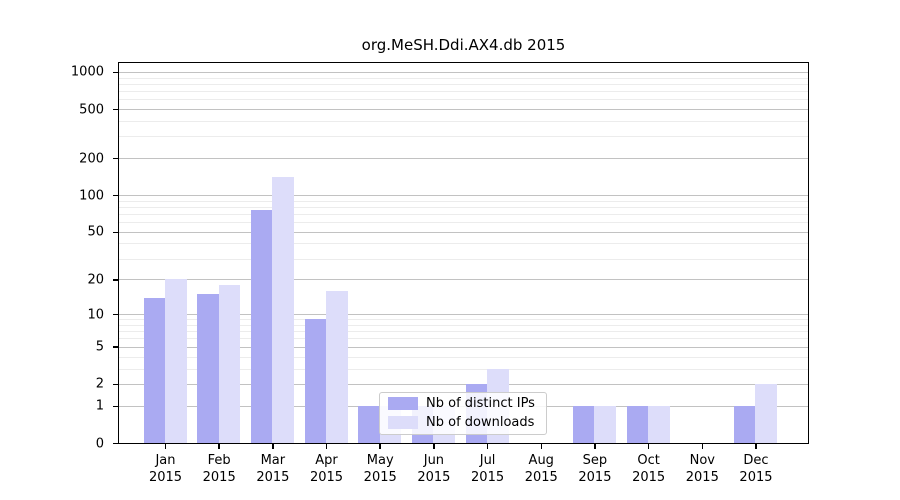 This screenshot has width=900, height=500. I want to click on y-axis-tick-label: 20, so click(95, 280).